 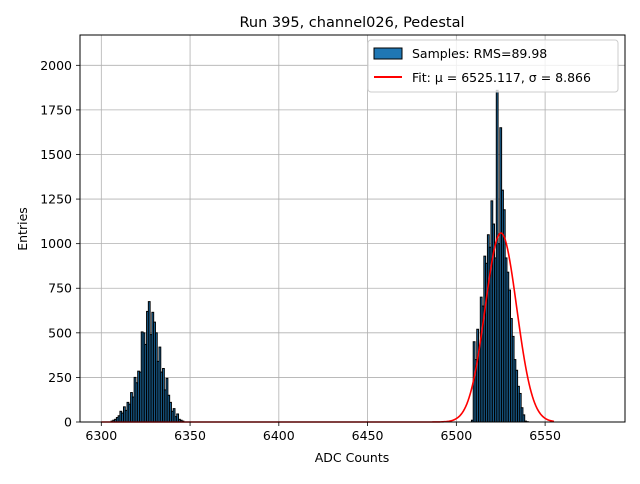 I want to click on x-tick-label: 6450, so click(x=368, y=435).